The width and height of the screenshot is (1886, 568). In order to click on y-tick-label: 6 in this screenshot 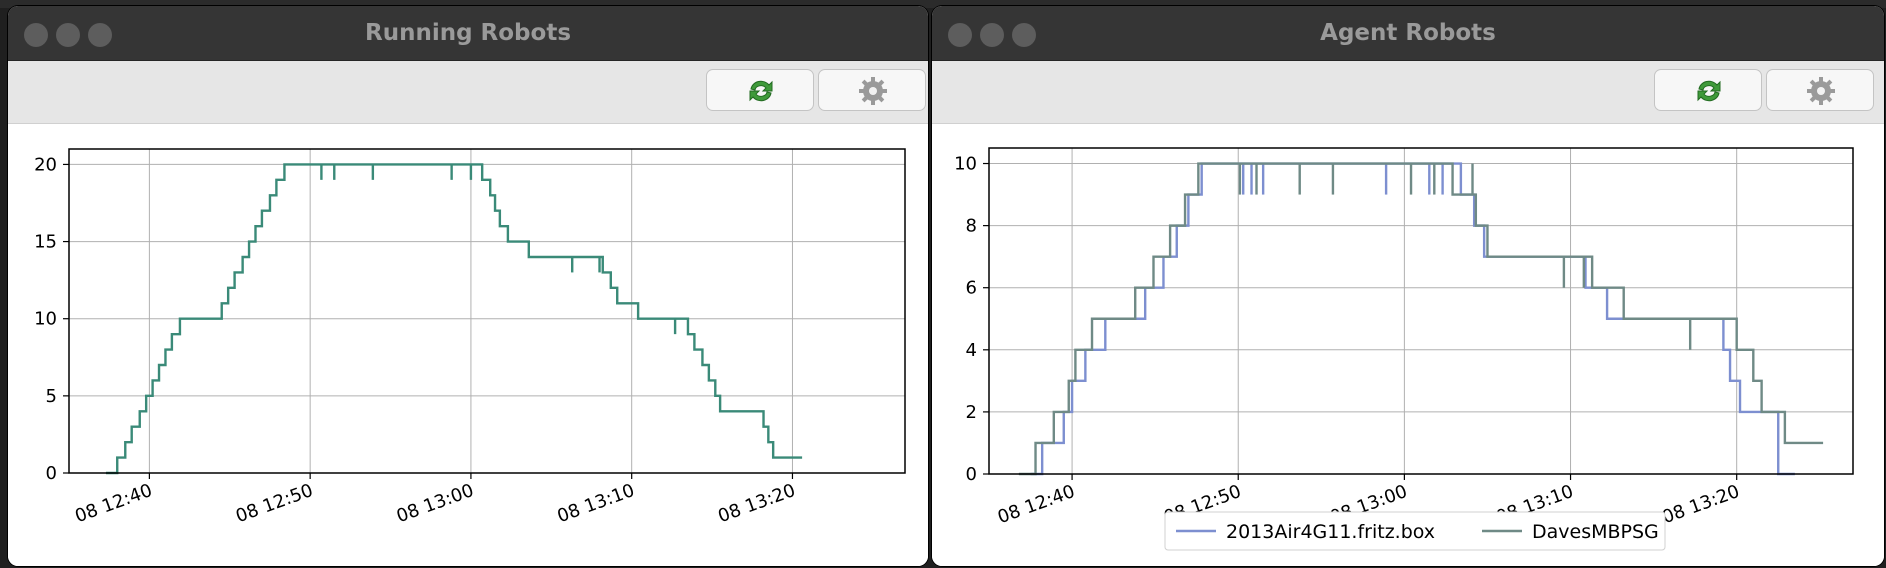, I will do `click(971, 288)`.